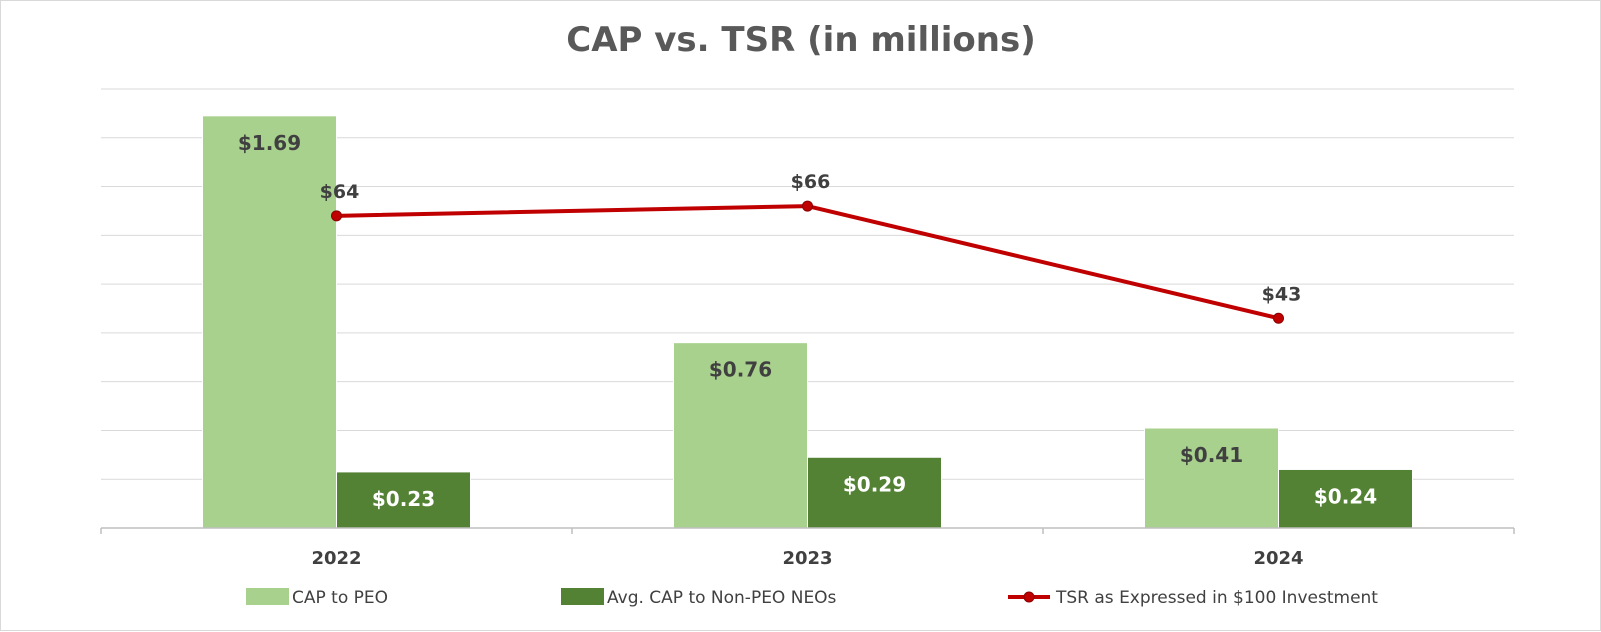 This screenshot has width=1601, height=632. I want to click on legend-tsr: TSR as Expressed in $100 Investment, so click(1193, 598).